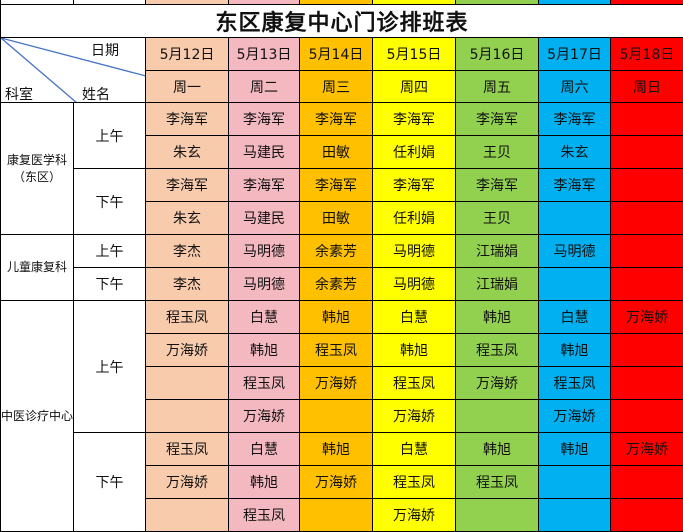 Image resolution: width=683 pixels, height=532 pixels. What do you see at coordinates (110, 136) in the screenshot?
I see `session-label: 上午` at bounding box center [110, 136].